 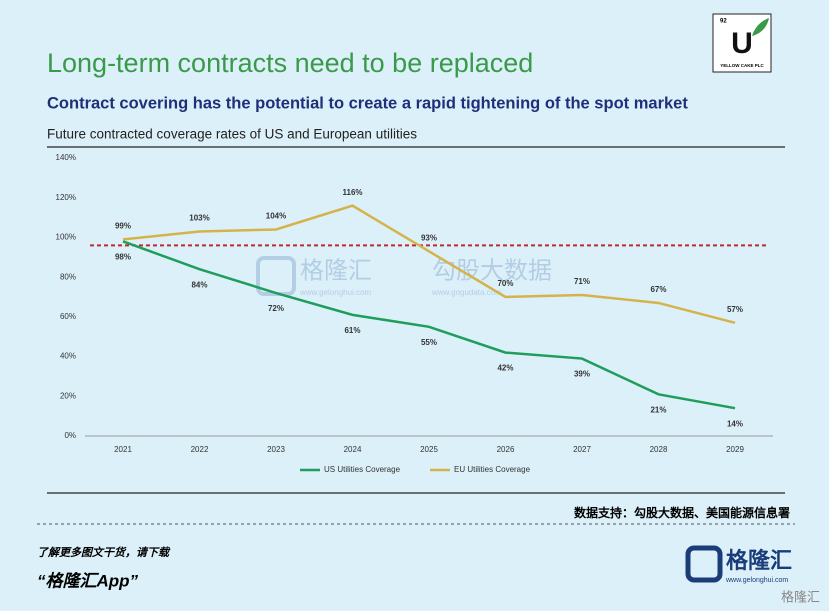 I want to click on data-label: 39%, so click(x=582, y=374).